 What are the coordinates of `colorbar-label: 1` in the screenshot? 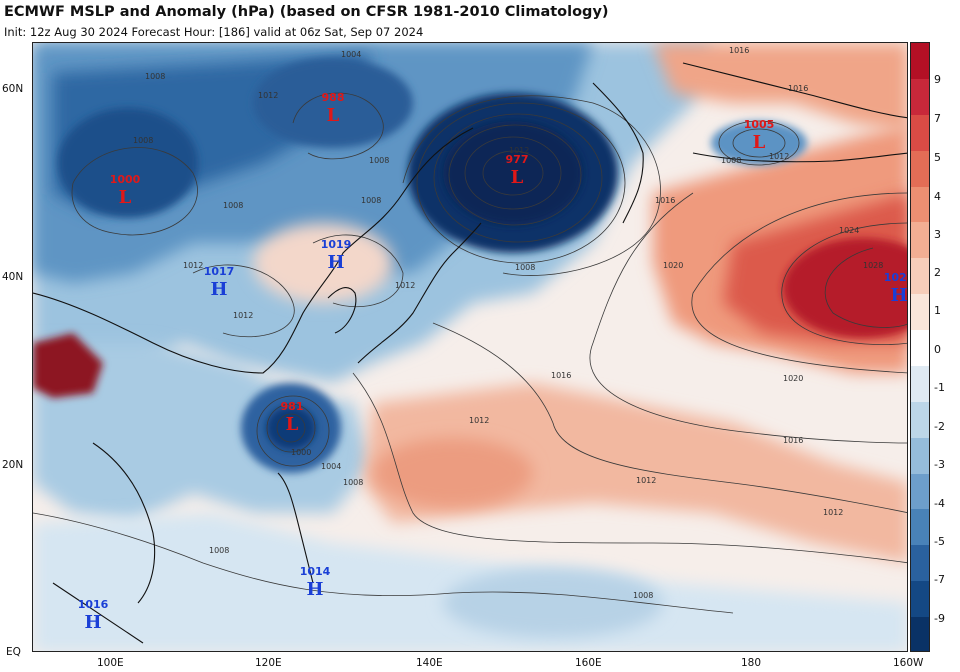 It's located at (937, 310).